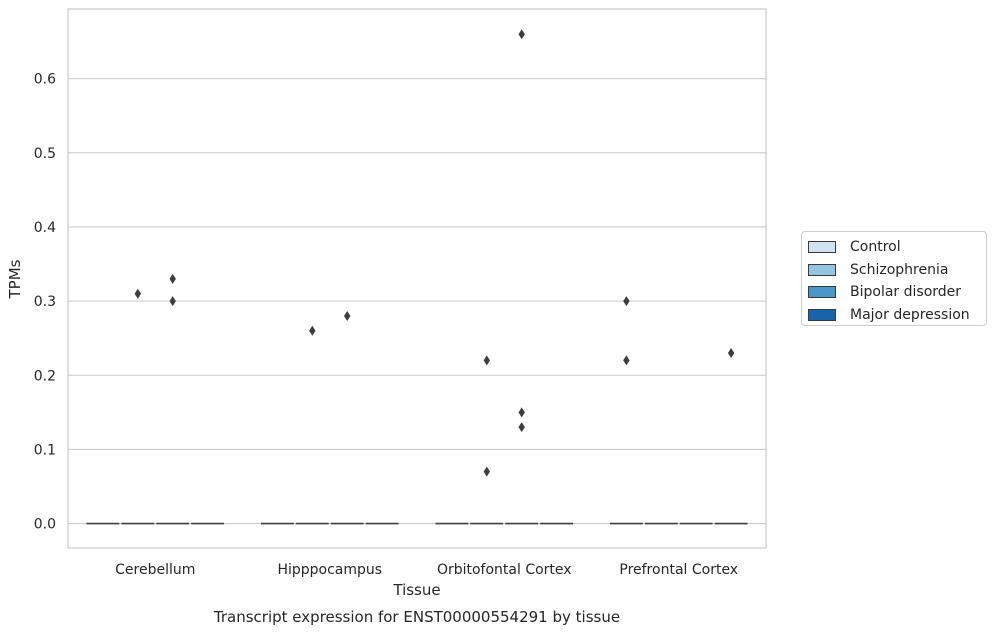 This screenshot has width=997, height=634. I want to click on x-tick-label: Orbitofontal Cortex, so click(504, 570).